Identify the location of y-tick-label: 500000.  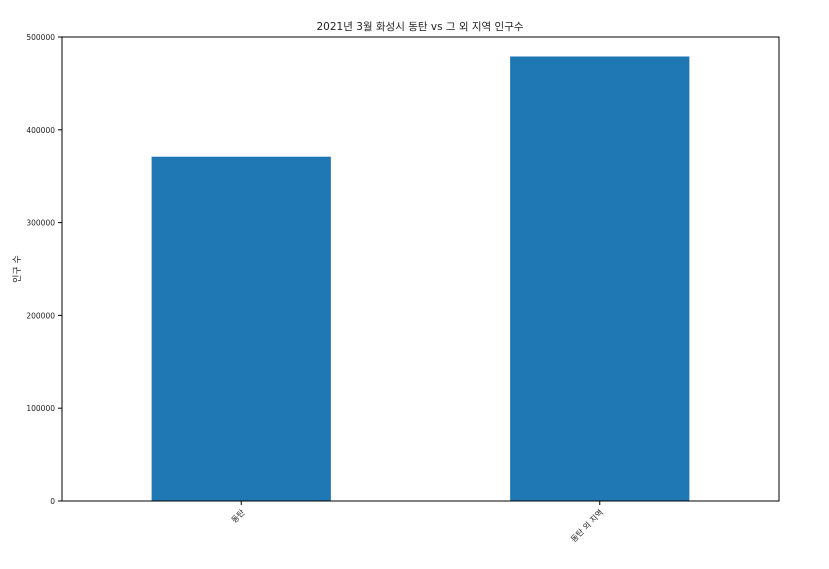
(40, 37).